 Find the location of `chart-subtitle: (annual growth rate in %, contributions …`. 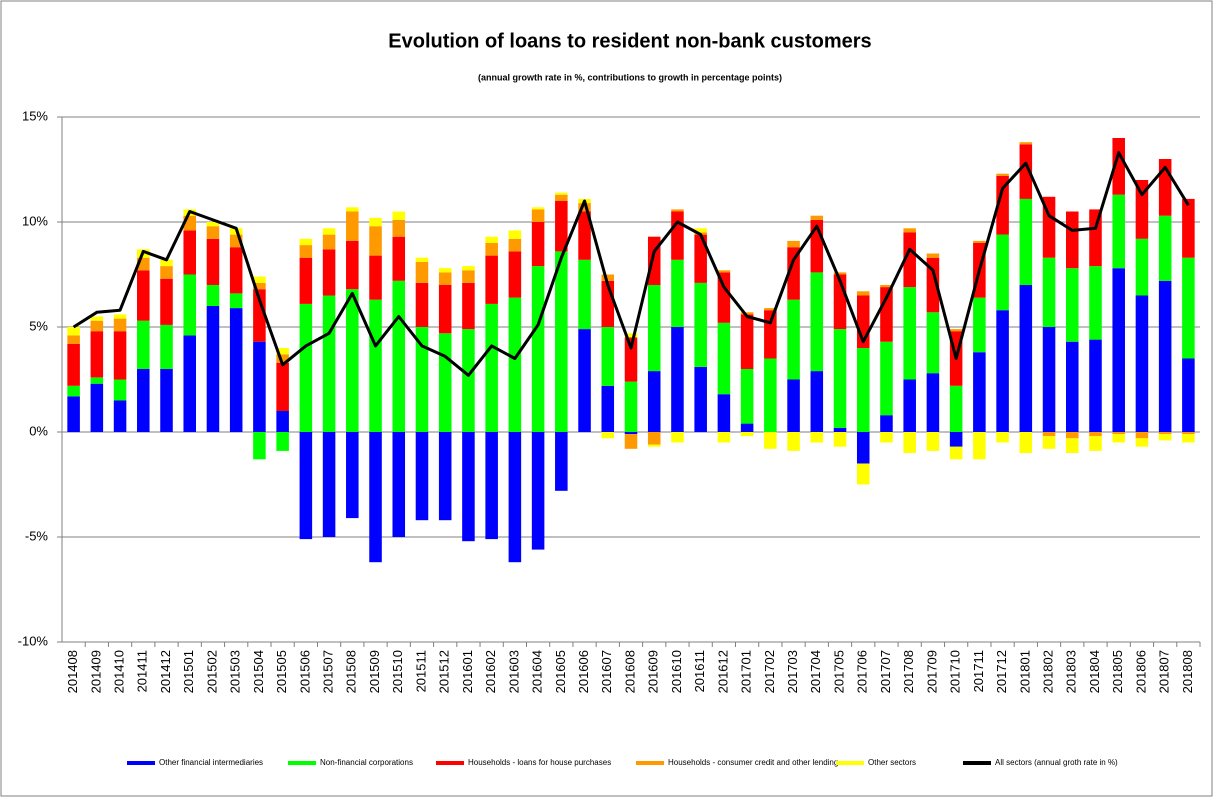

chart-subtitle: (annual growth rate in %, contributions … is located at coordinates (630, 77).